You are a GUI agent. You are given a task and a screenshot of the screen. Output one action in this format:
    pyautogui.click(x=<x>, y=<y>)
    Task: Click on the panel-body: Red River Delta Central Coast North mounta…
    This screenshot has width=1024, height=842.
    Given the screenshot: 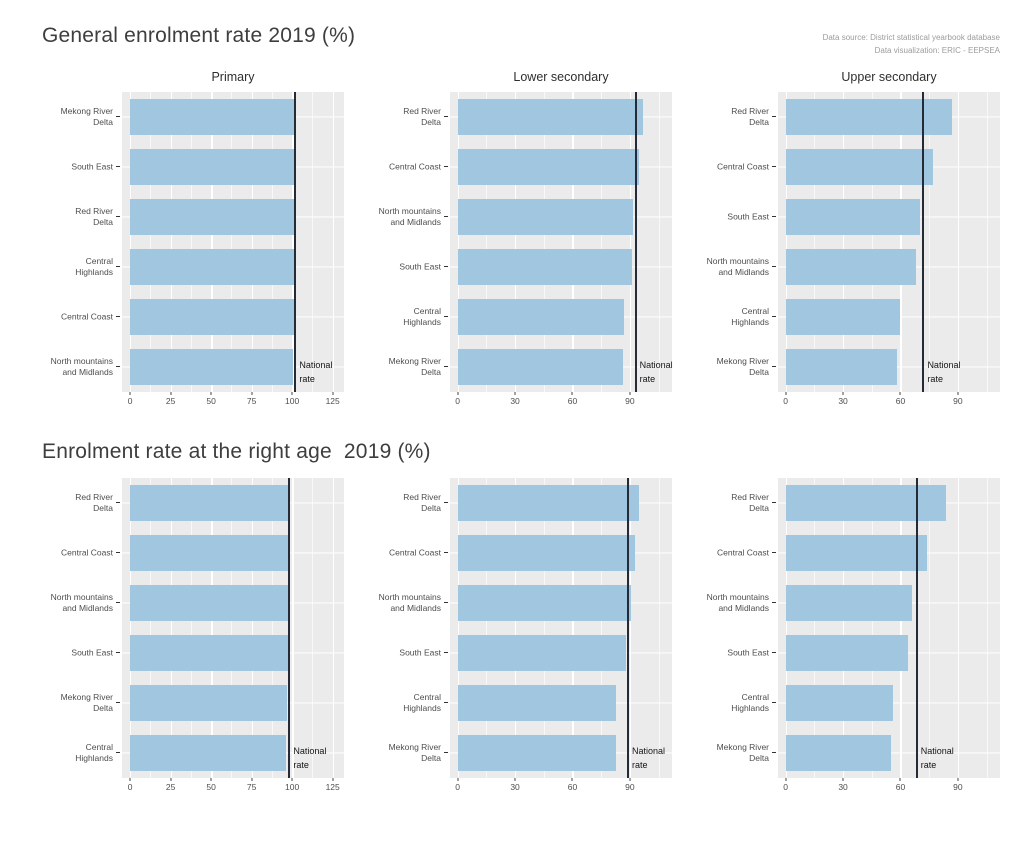 What is the action you would take?
    pyautogui.click(x=187, y=627)
    